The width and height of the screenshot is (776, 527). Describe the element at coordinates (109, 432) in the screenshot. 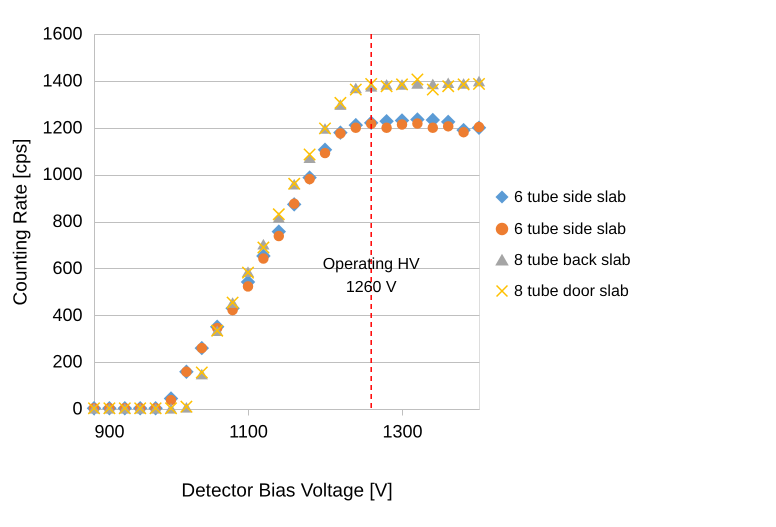

I see `x-tick-label: 900` at that location.